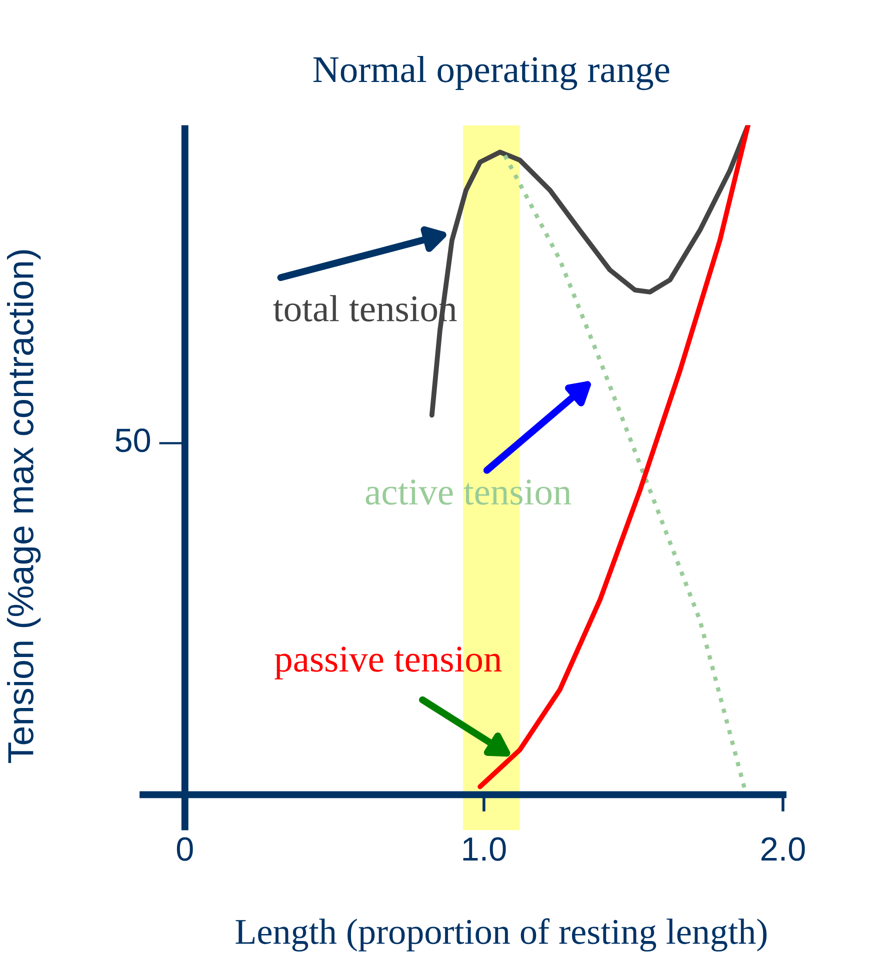 The image size is (869, 979). Describe the element at coordinates (388, 663) in the screenshot. I see `series-label: passive tension` at that location.